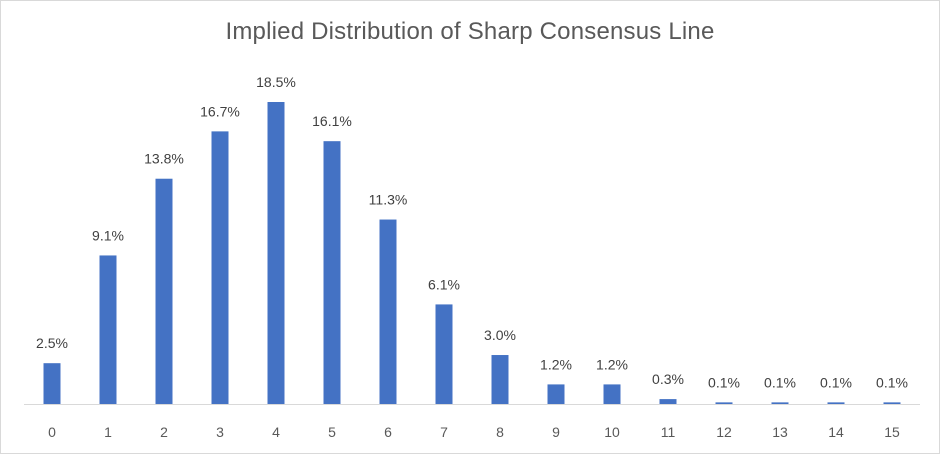 This screenshot has height=454, width=940. I want to click on data-label-15: 0.1%, so click(892, 382).